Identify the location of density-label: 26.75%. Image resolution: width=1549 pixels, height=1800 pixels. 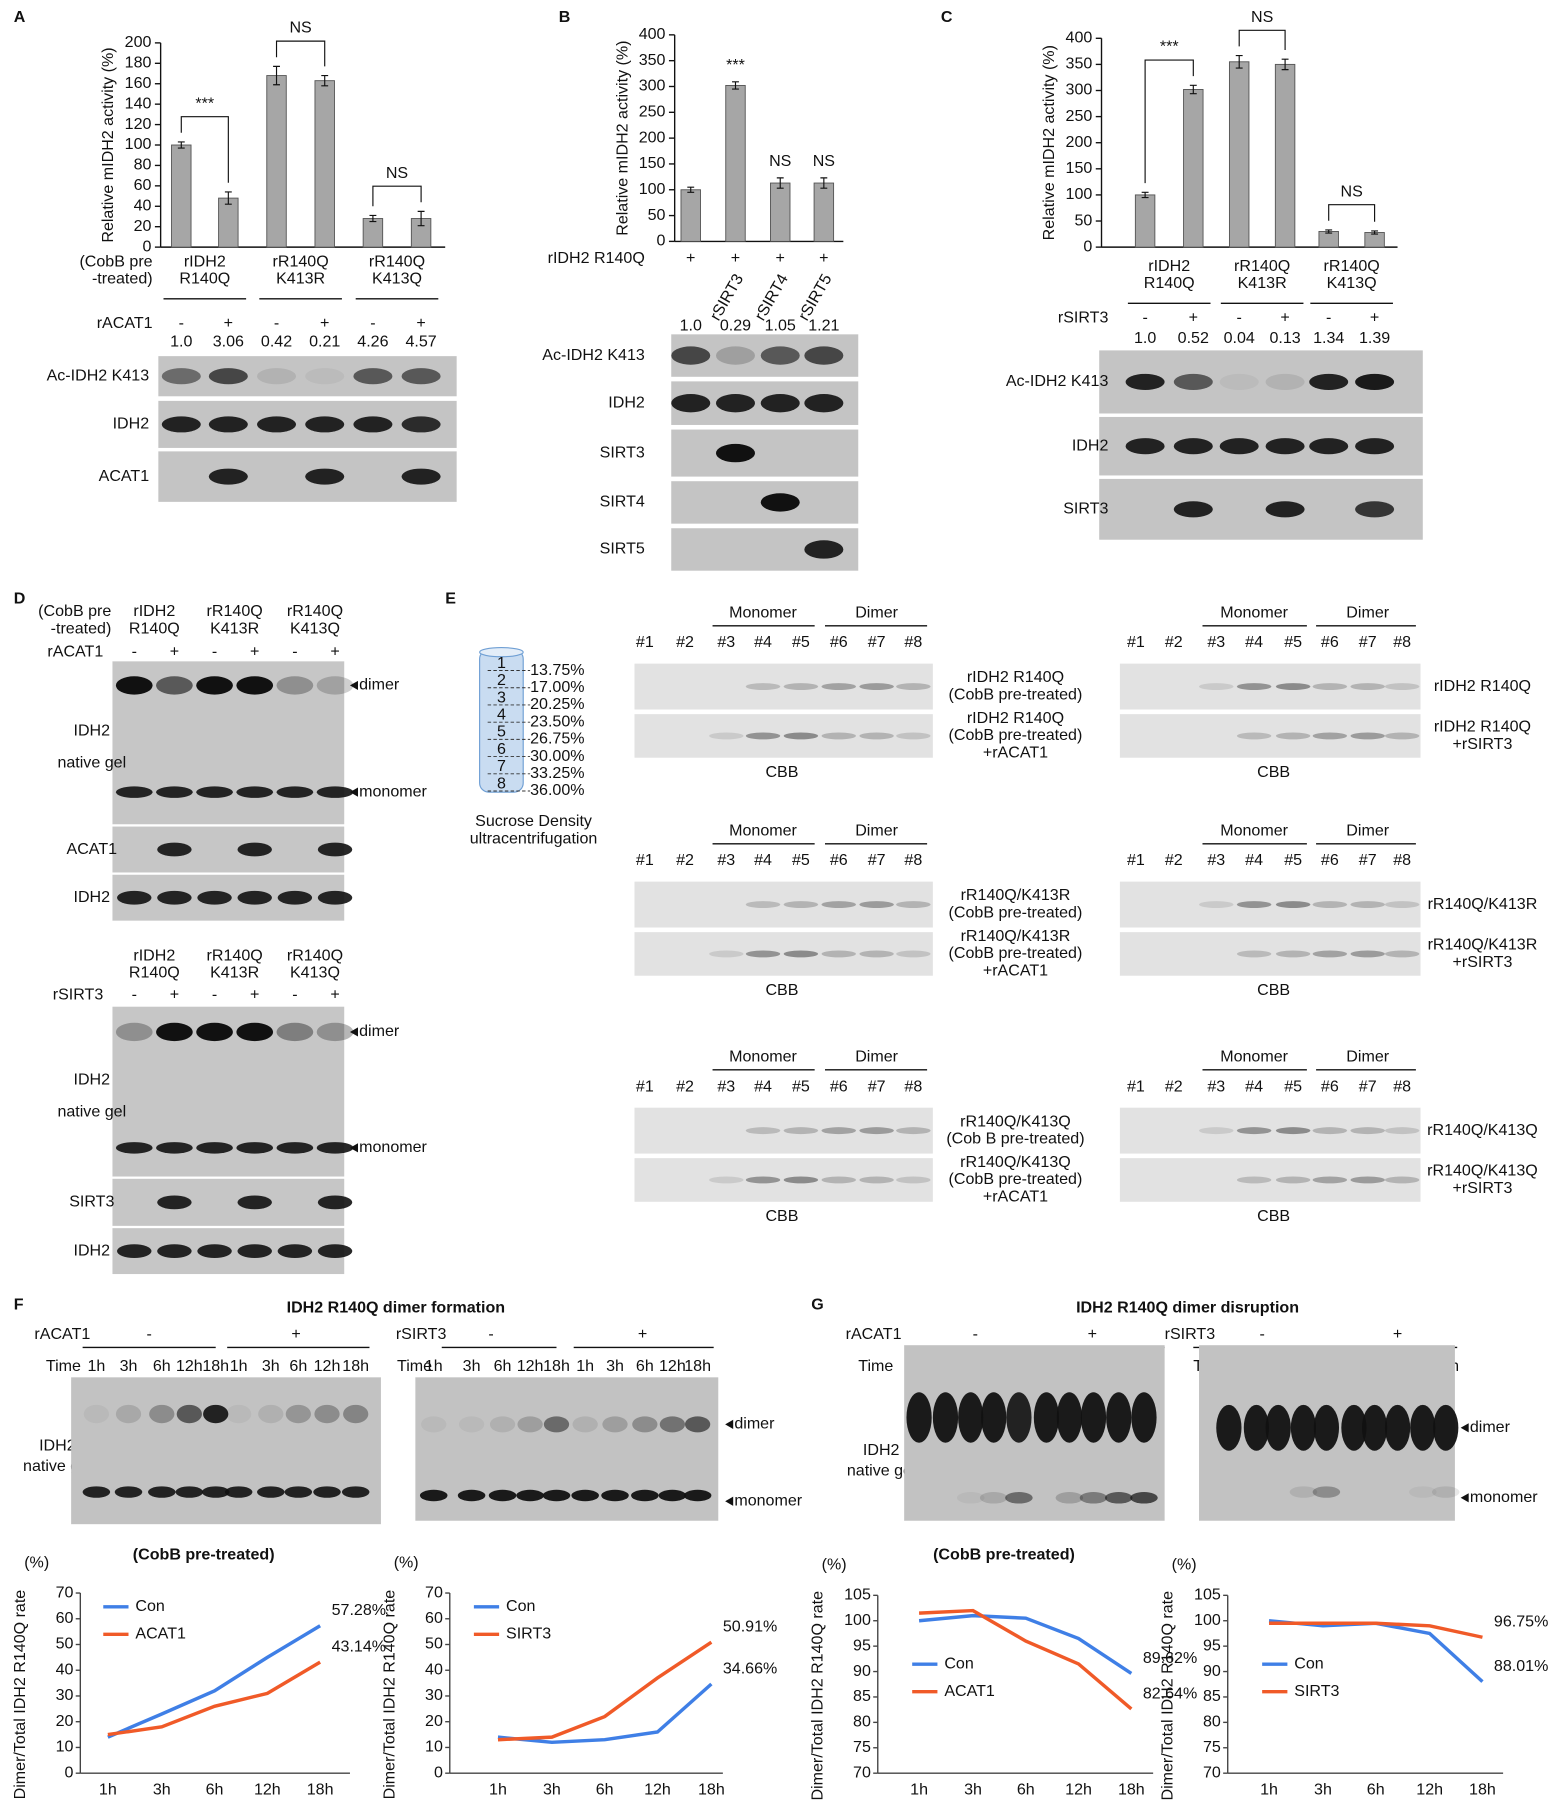
(557, 739).